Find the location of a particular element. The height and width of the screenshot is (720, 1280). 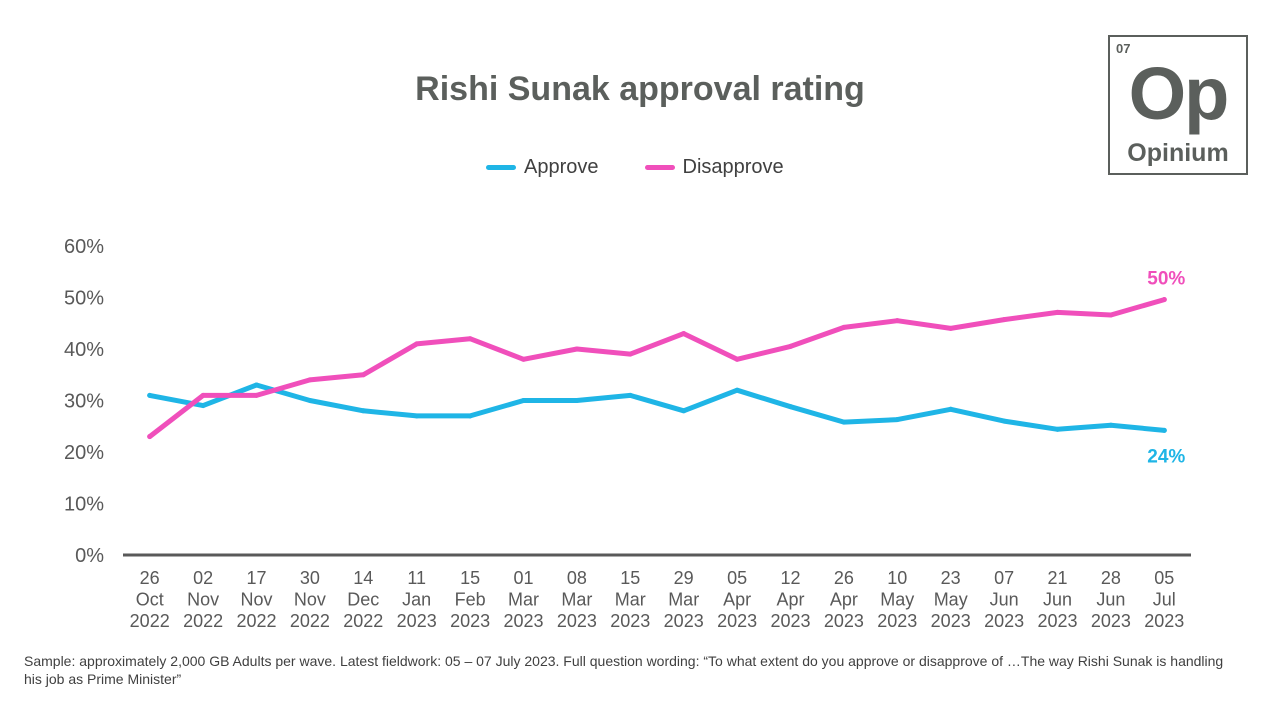

x-tick-label-line: Jul is located at coordinates (1164, 600).